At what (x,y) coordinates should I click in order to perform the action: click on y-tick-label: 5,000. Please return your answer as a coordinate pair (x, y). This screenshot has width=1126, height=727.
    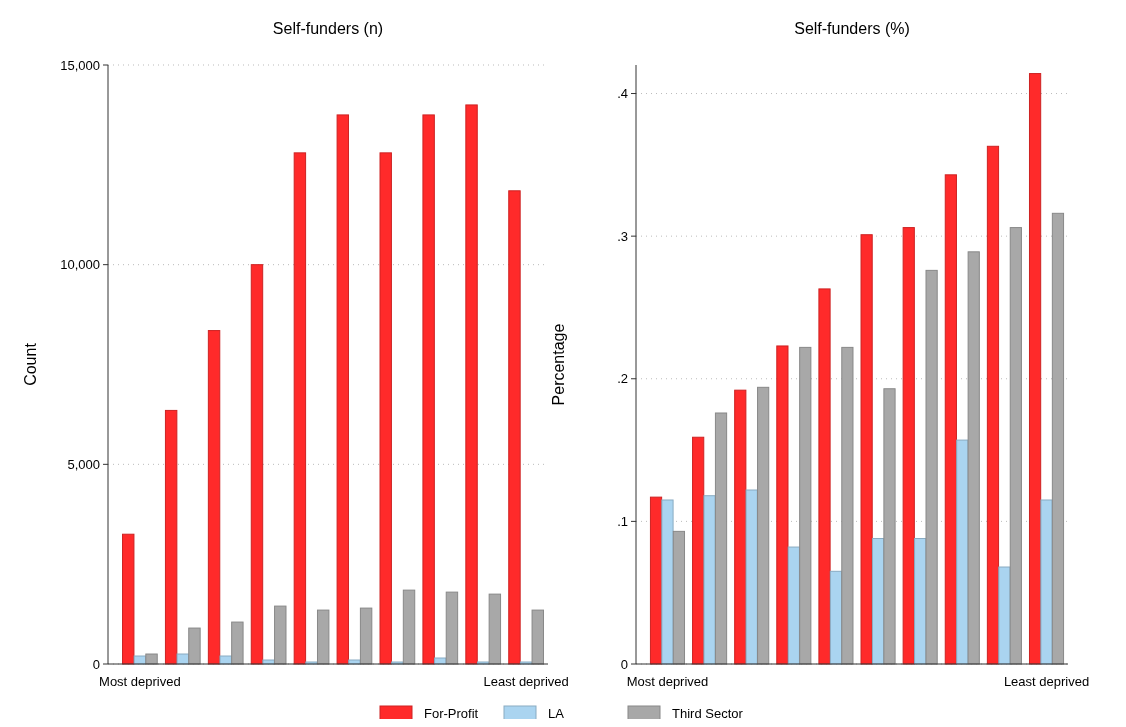
    Looking at the image, I should click on (83, 464).